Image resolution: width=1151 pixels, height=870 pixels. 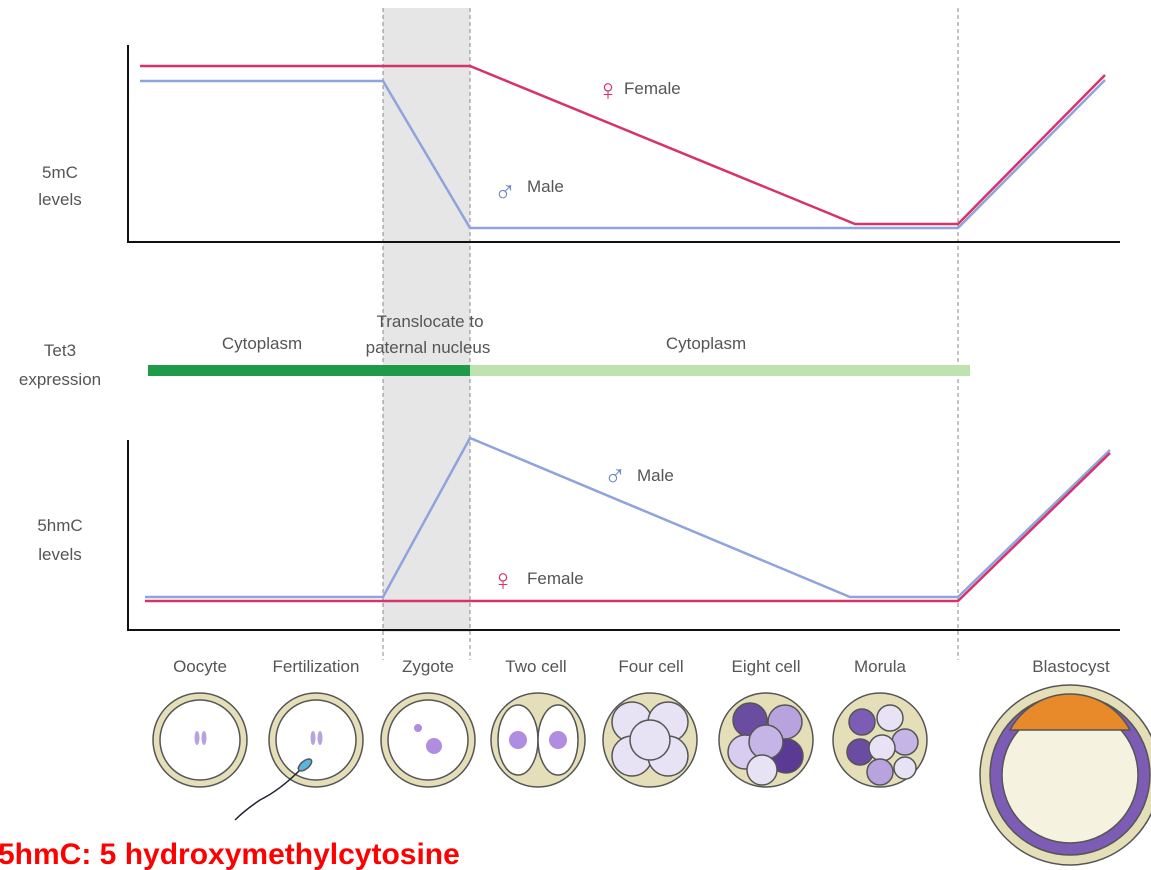 I want to click on tet3-bar-light, so click(x=720, y=370).